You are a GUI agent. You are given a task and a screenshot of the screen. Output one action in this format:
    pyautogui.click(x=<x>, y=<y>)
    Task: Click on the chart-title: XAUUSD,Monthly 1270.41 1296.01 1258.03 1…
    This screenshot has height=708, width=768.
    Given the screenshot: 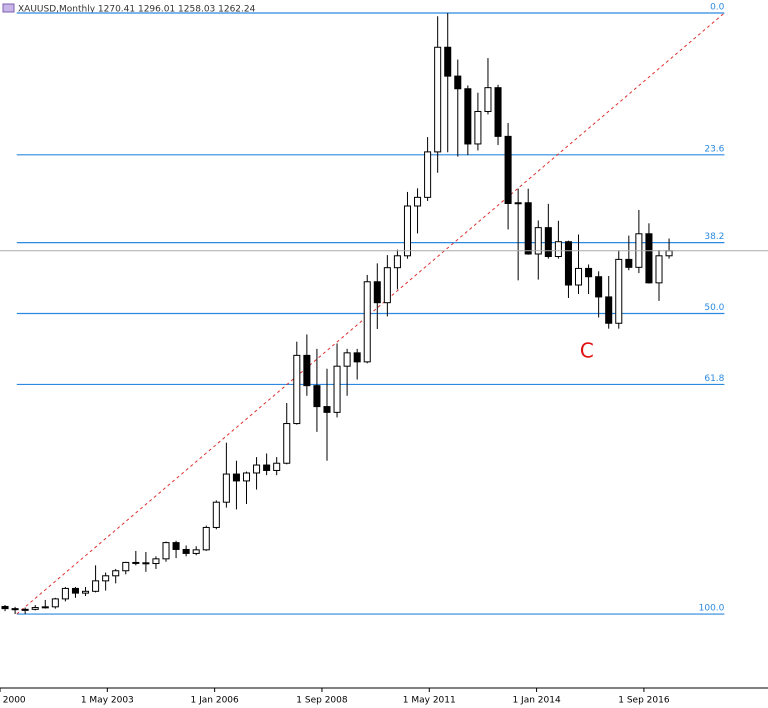 What is the action you would take?
    pyautogui.click(x=137, y=10)
    